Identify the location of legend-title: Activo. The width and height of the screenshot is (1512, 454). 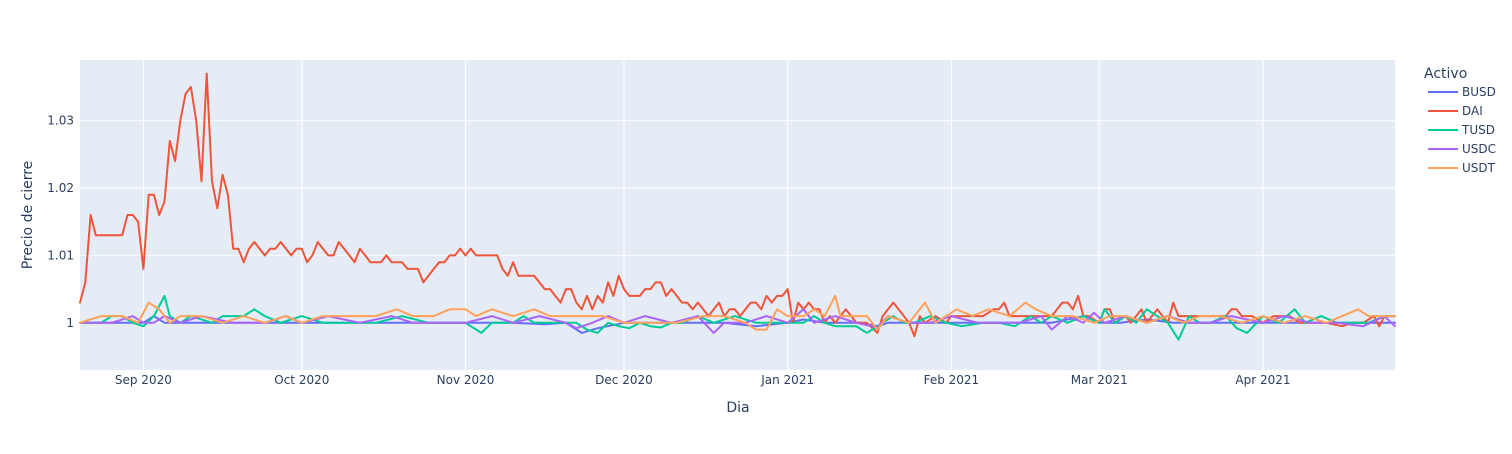
(1445, 74).